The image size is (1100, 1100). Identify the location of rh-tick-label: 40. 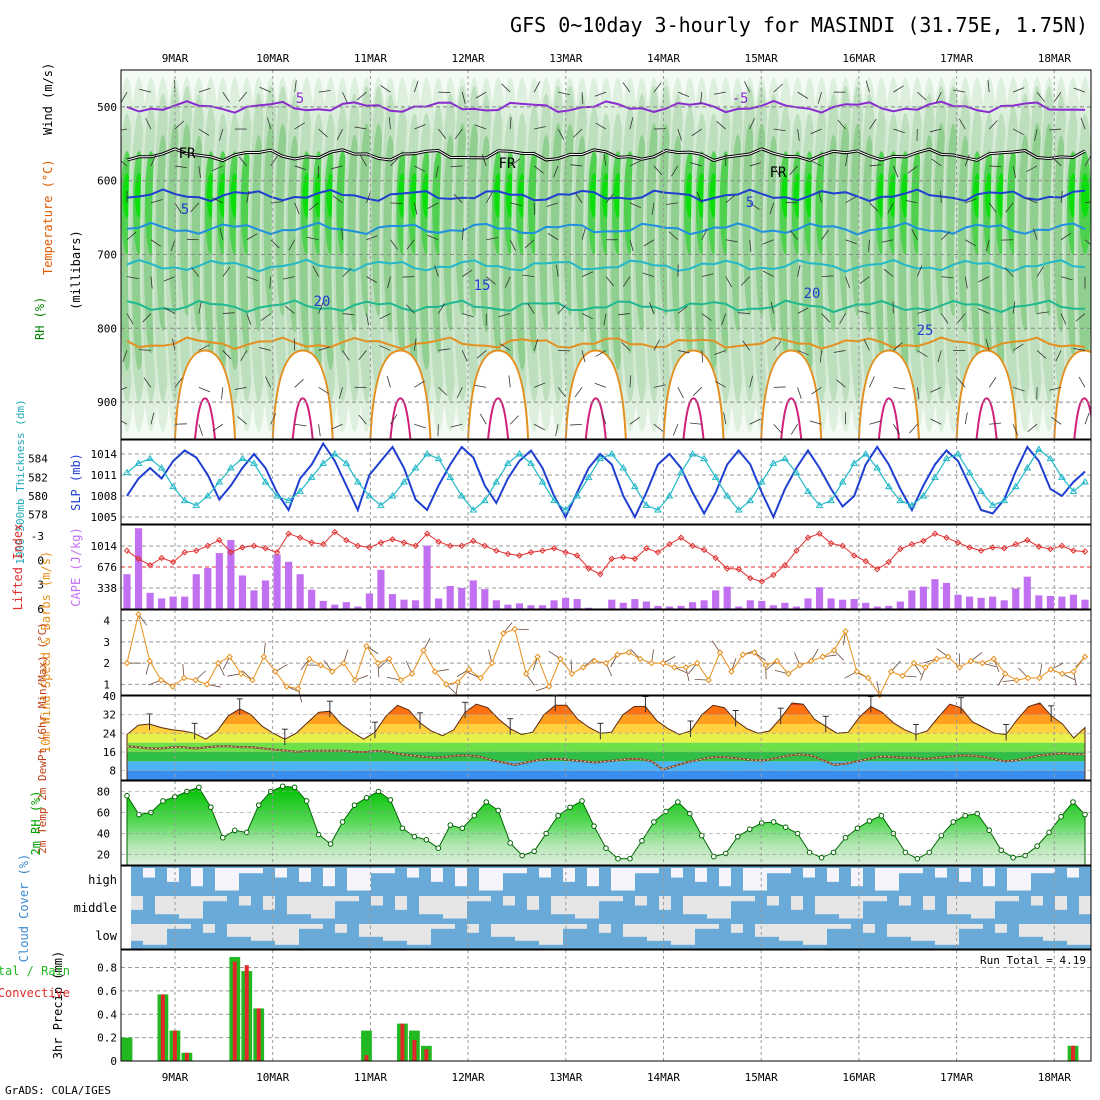
(103, 834).